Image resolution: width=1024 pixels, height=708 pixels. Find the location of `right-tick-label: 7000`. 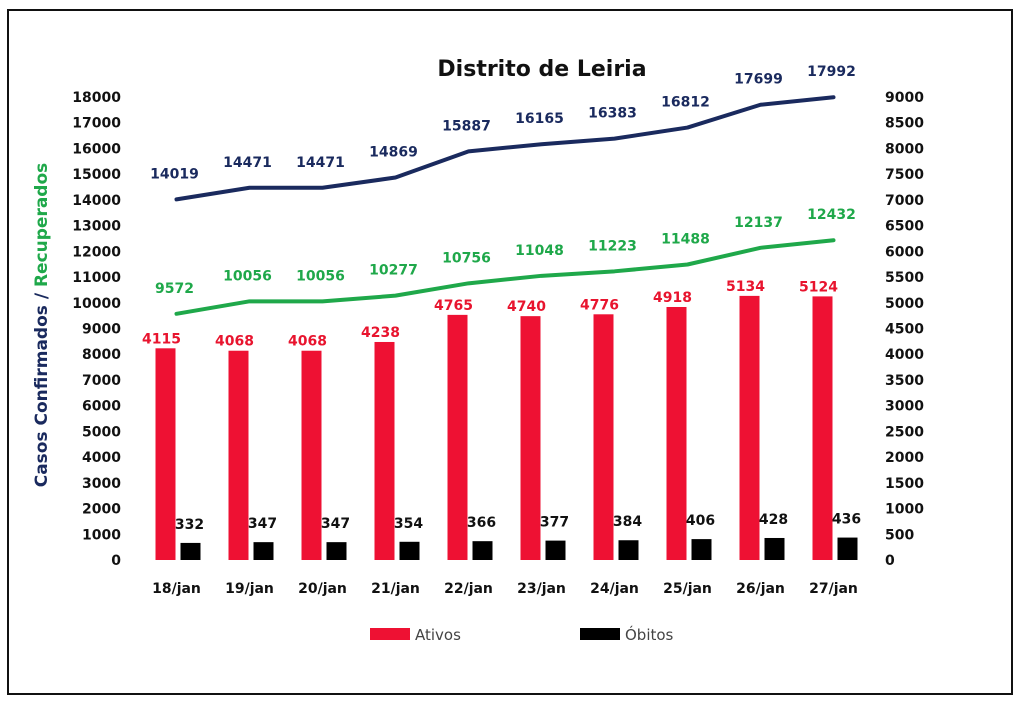

right-tick-label: 7000 is located at coordinates (904, 201).